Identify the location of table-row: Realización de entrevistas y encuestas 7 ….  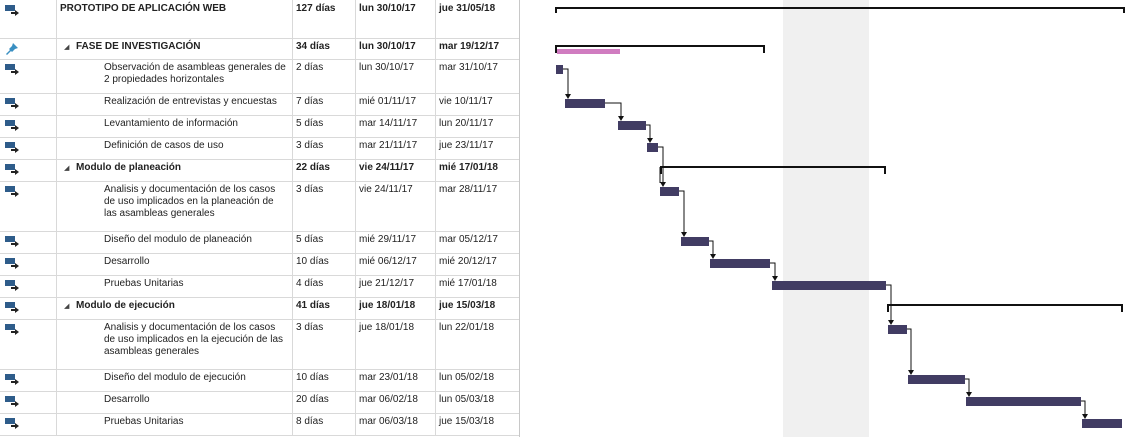
(259, 104).